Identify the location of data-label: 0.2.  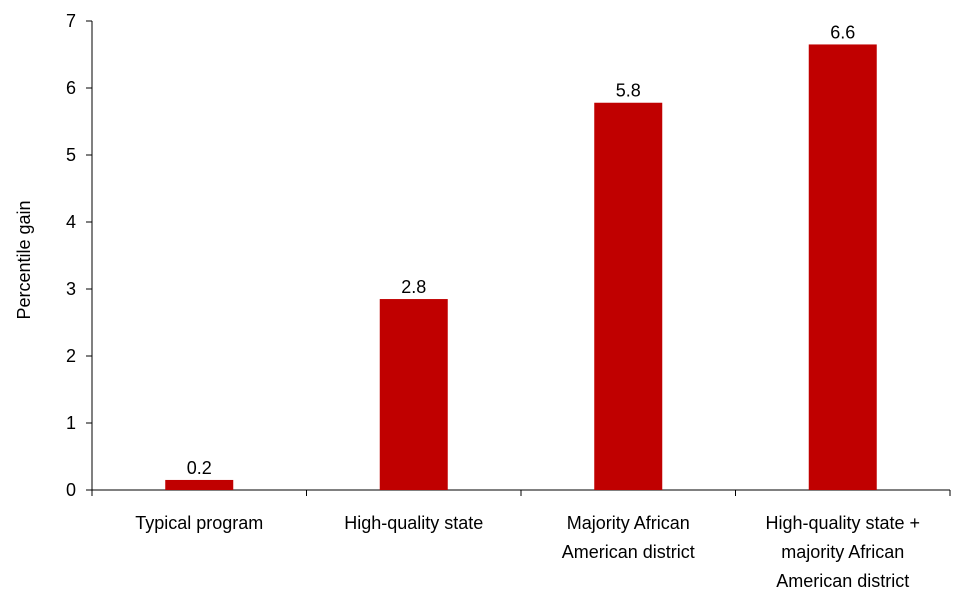
(199, 468).